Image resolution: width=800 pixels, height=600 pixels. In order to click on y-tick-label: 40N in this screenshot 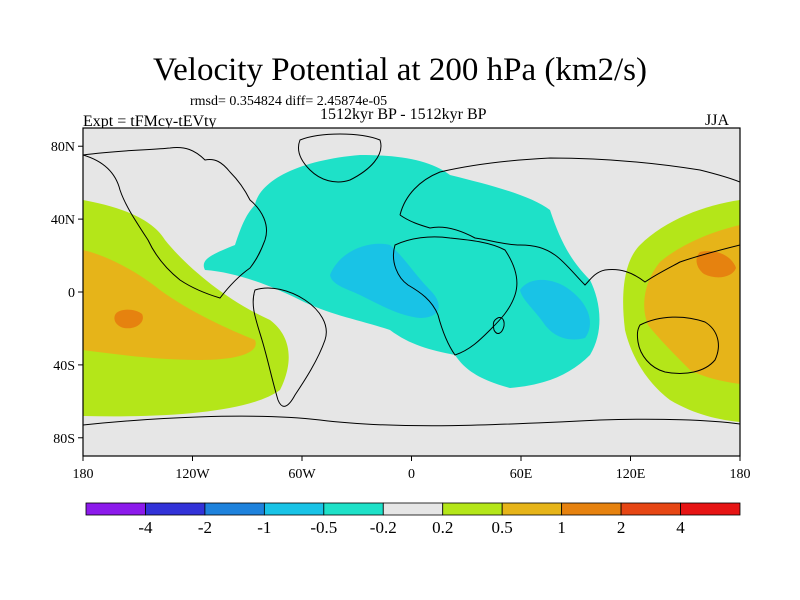, I will do `click(63, 220)`.